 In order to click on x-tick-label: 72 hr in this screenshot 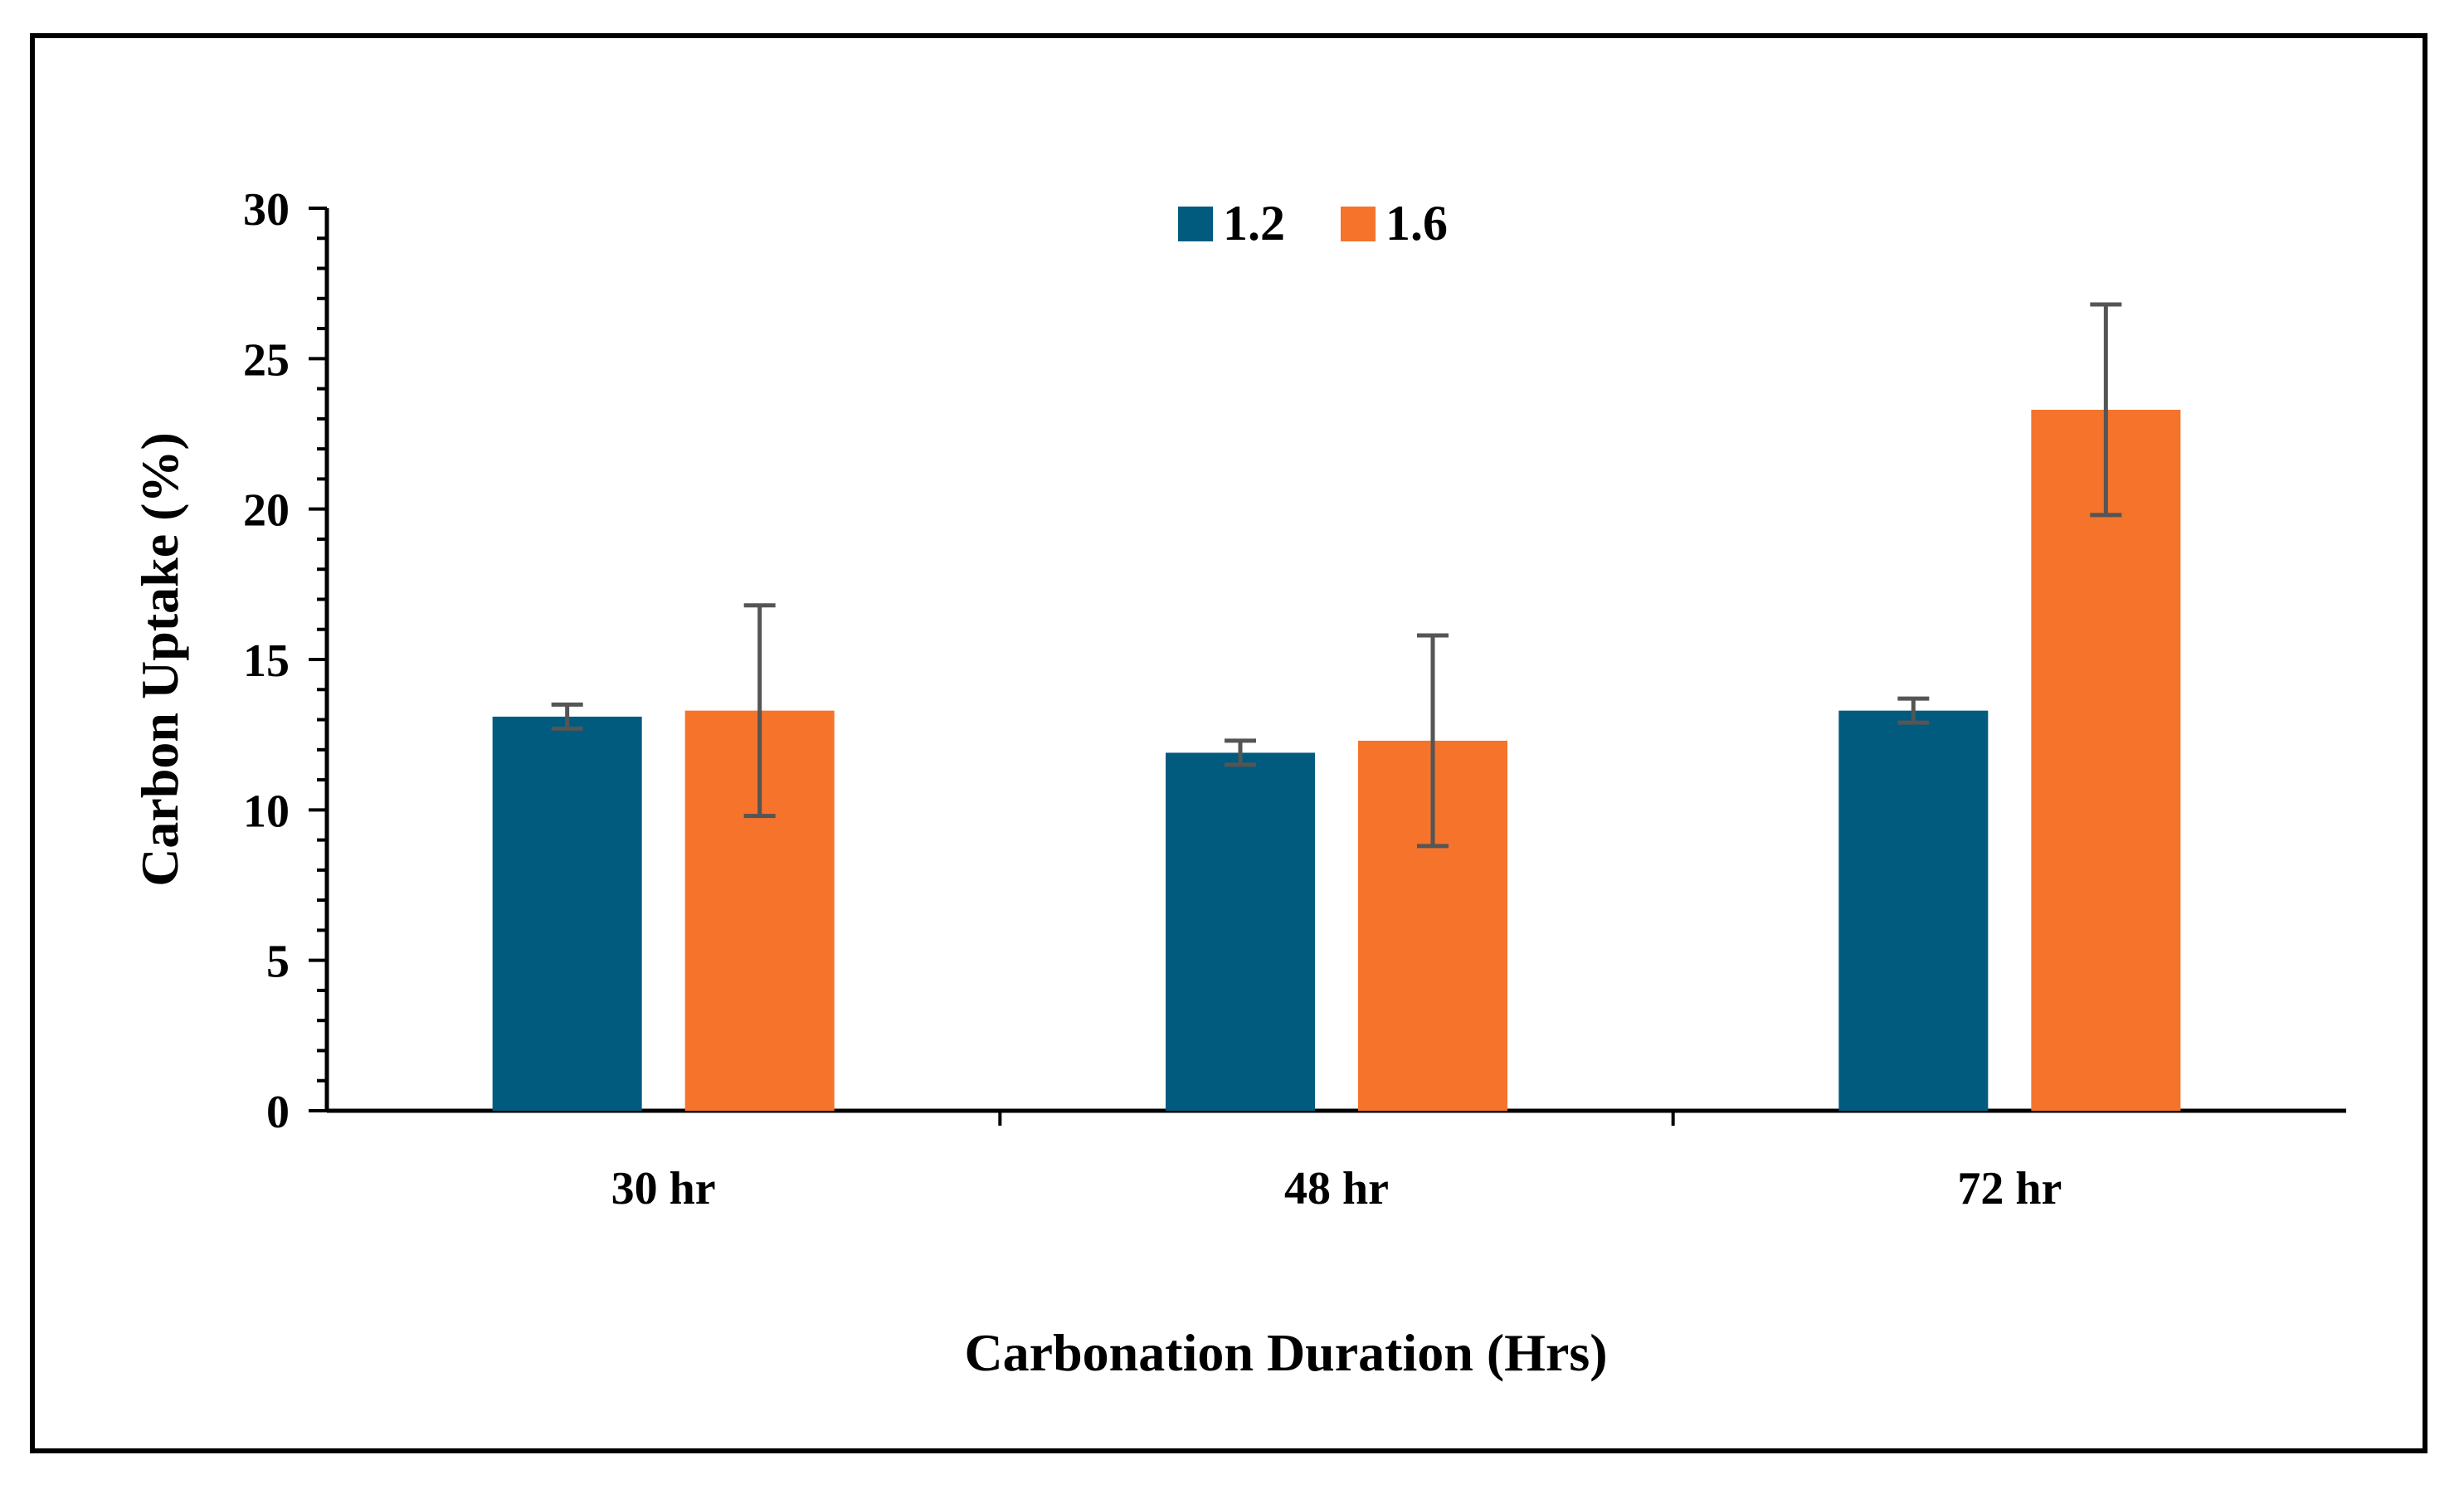, I will do `click(2009, 1188)`.